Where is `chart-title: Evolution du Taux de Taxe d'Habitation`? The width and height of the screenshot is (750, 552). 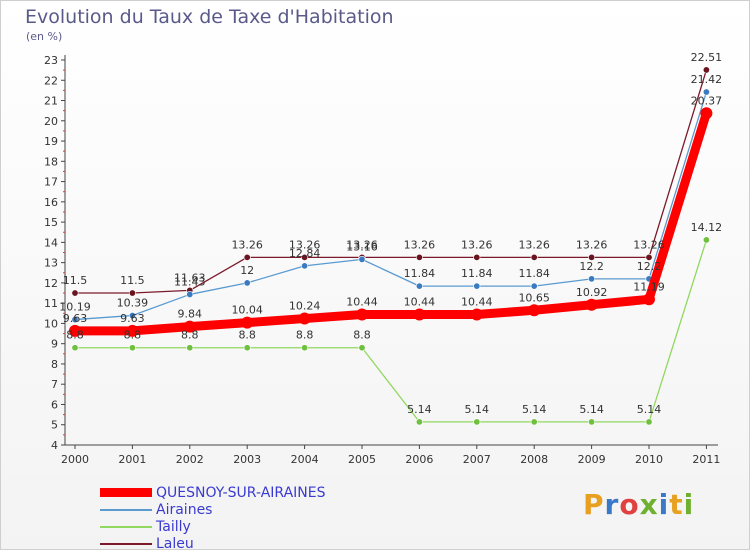 chart-title: Evolution du Taux de Taxe d'Habitation is located at coordinates (209, 17).